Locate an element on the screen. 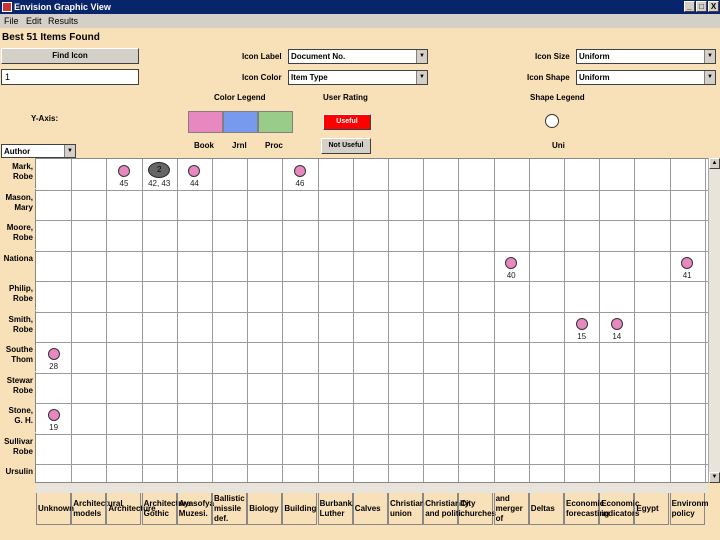 This screenshot has height=540, width=720. row-label-line: Moore, is located at coordinates (19, 227).